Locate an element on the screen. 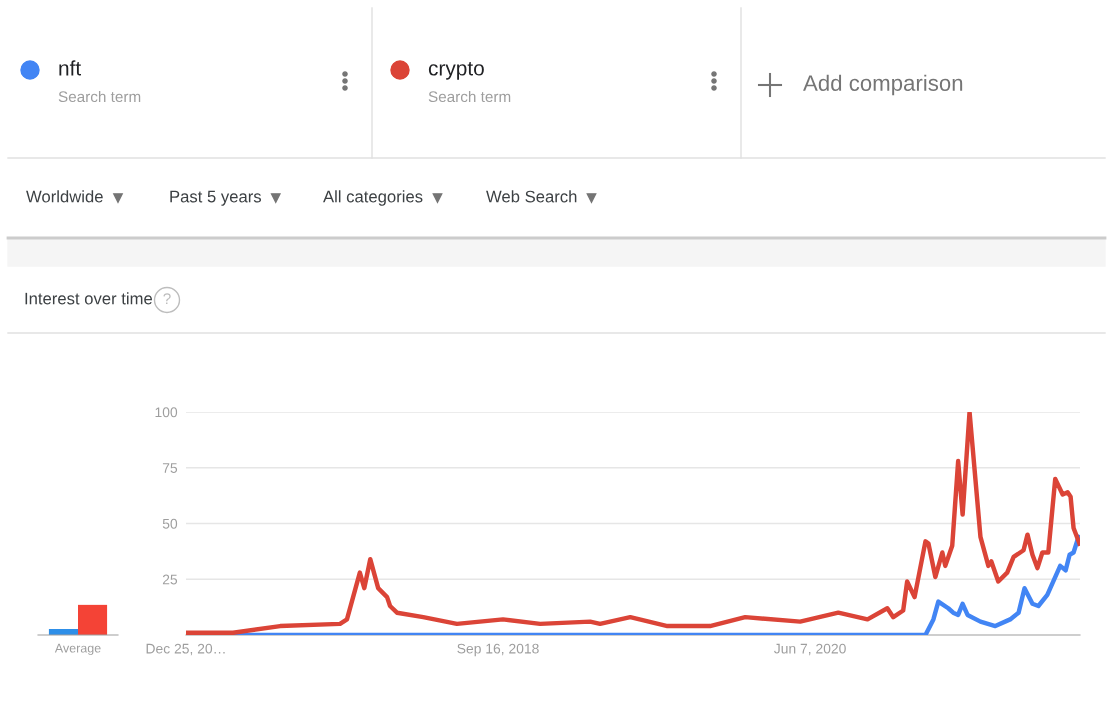 This screenshot has height=724, width=1107. y-tick-label: 50 is located at coordinates (170, 523).